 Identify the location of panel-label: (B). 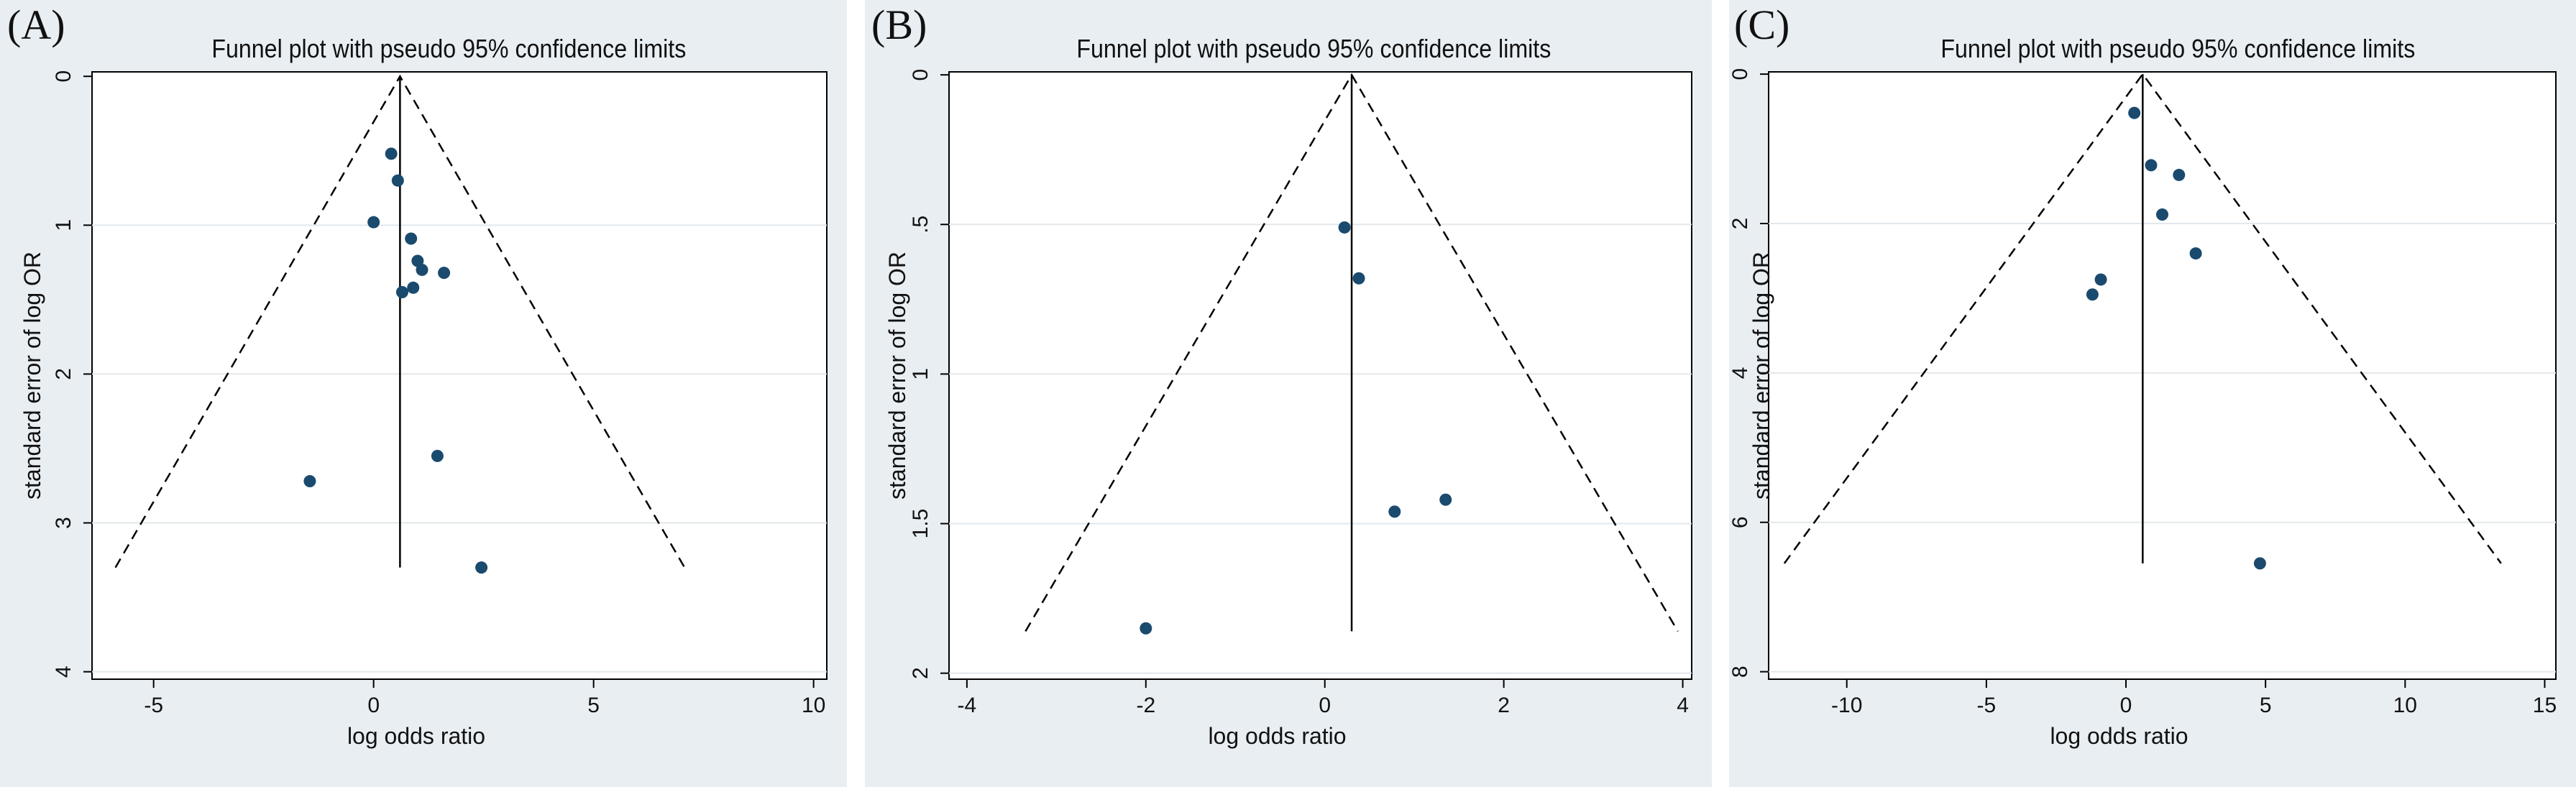
(899, 24).